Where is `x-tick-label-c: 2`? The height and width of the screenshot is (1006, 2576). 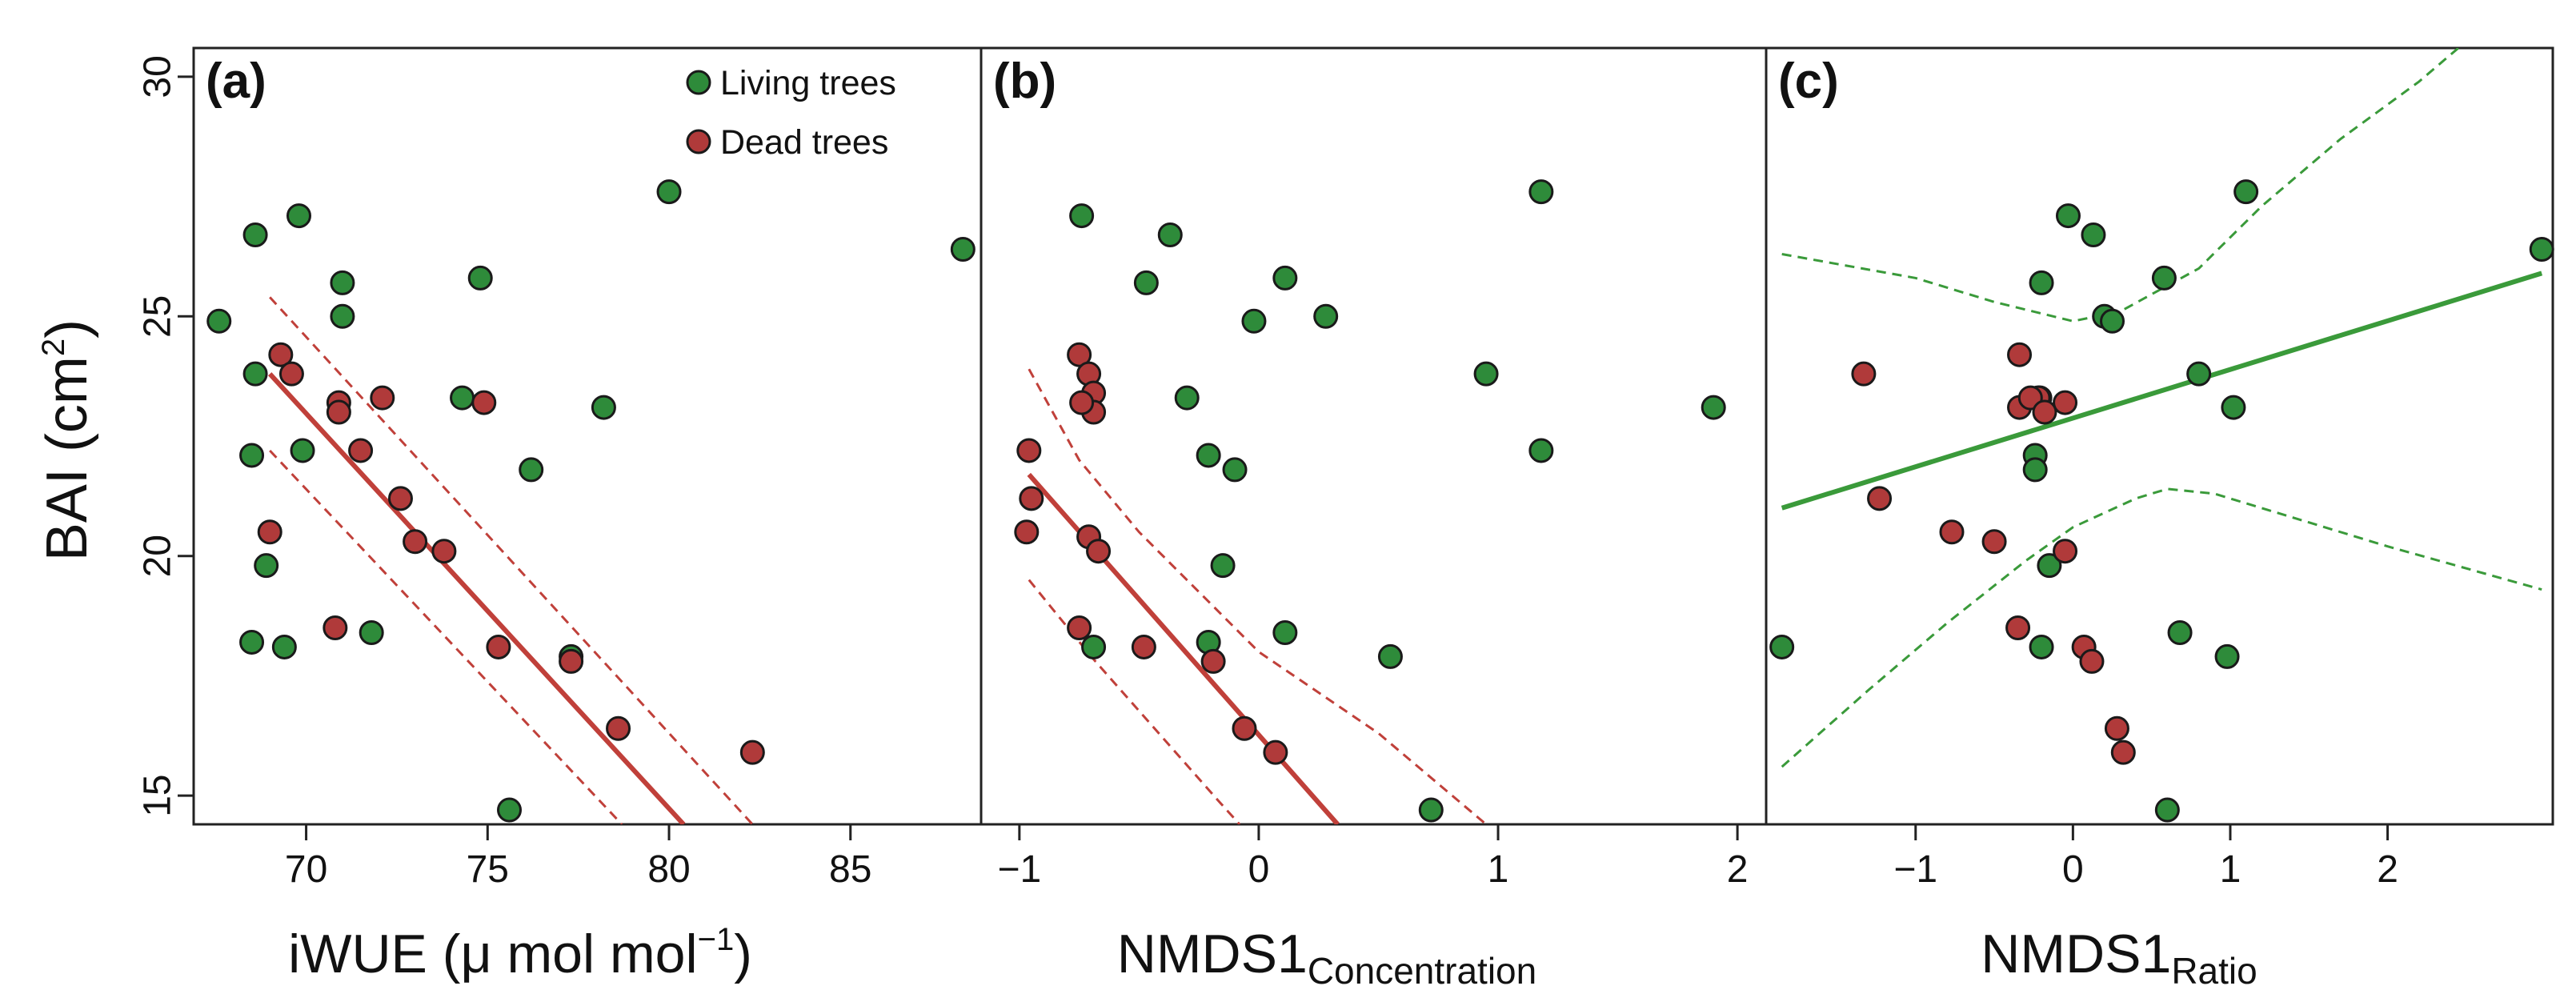
x-tick-label-c: 2 is located at coordinates (2387, 869).